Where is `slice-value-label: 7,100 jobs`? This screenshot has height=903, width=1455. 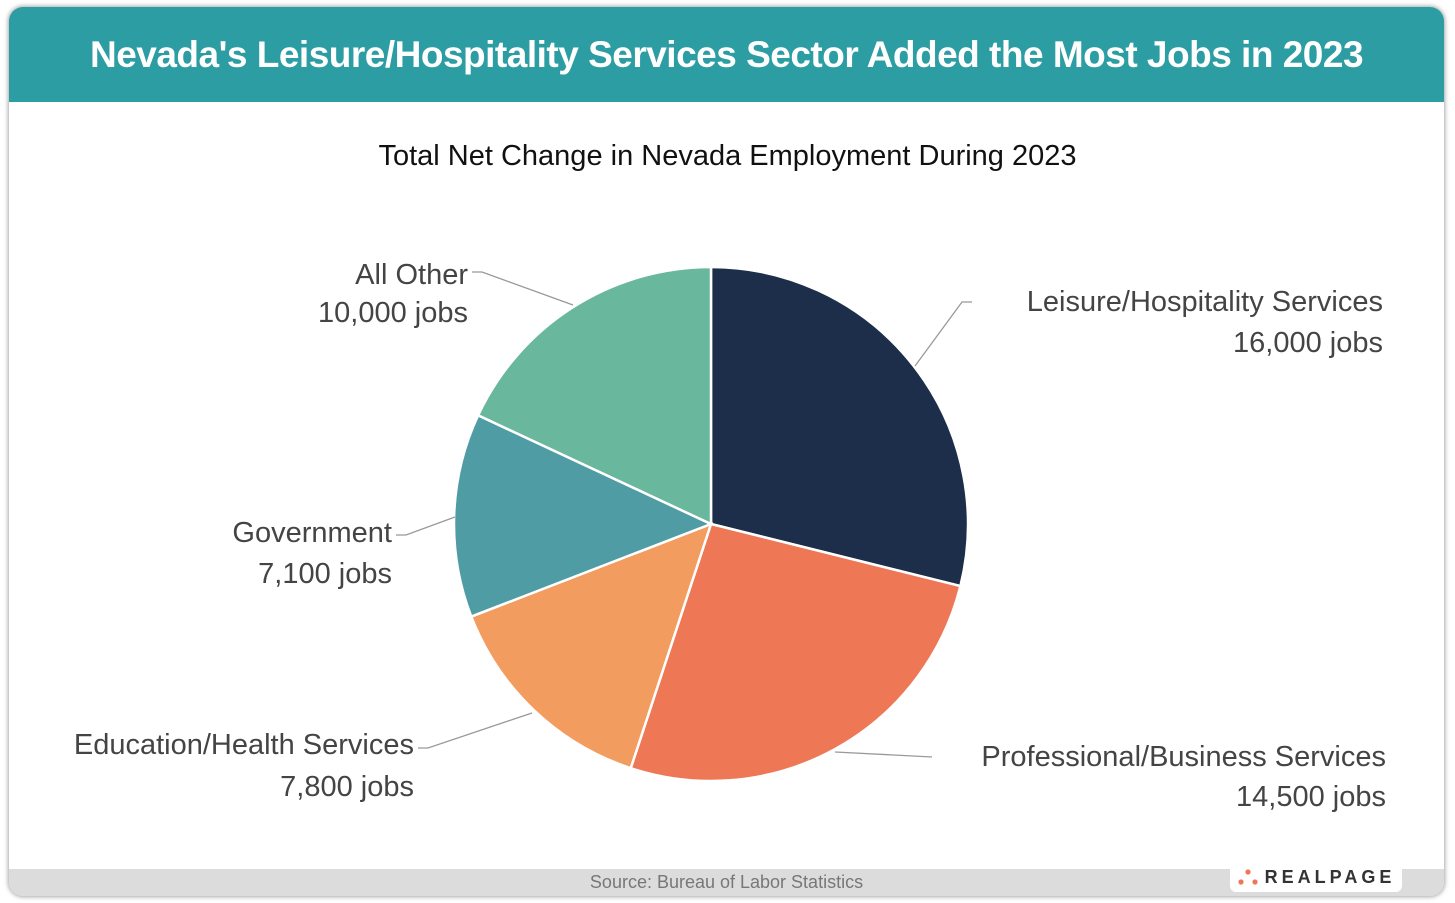 slice-value-label: 7,100 jobs is located at coordinates (325, 574).